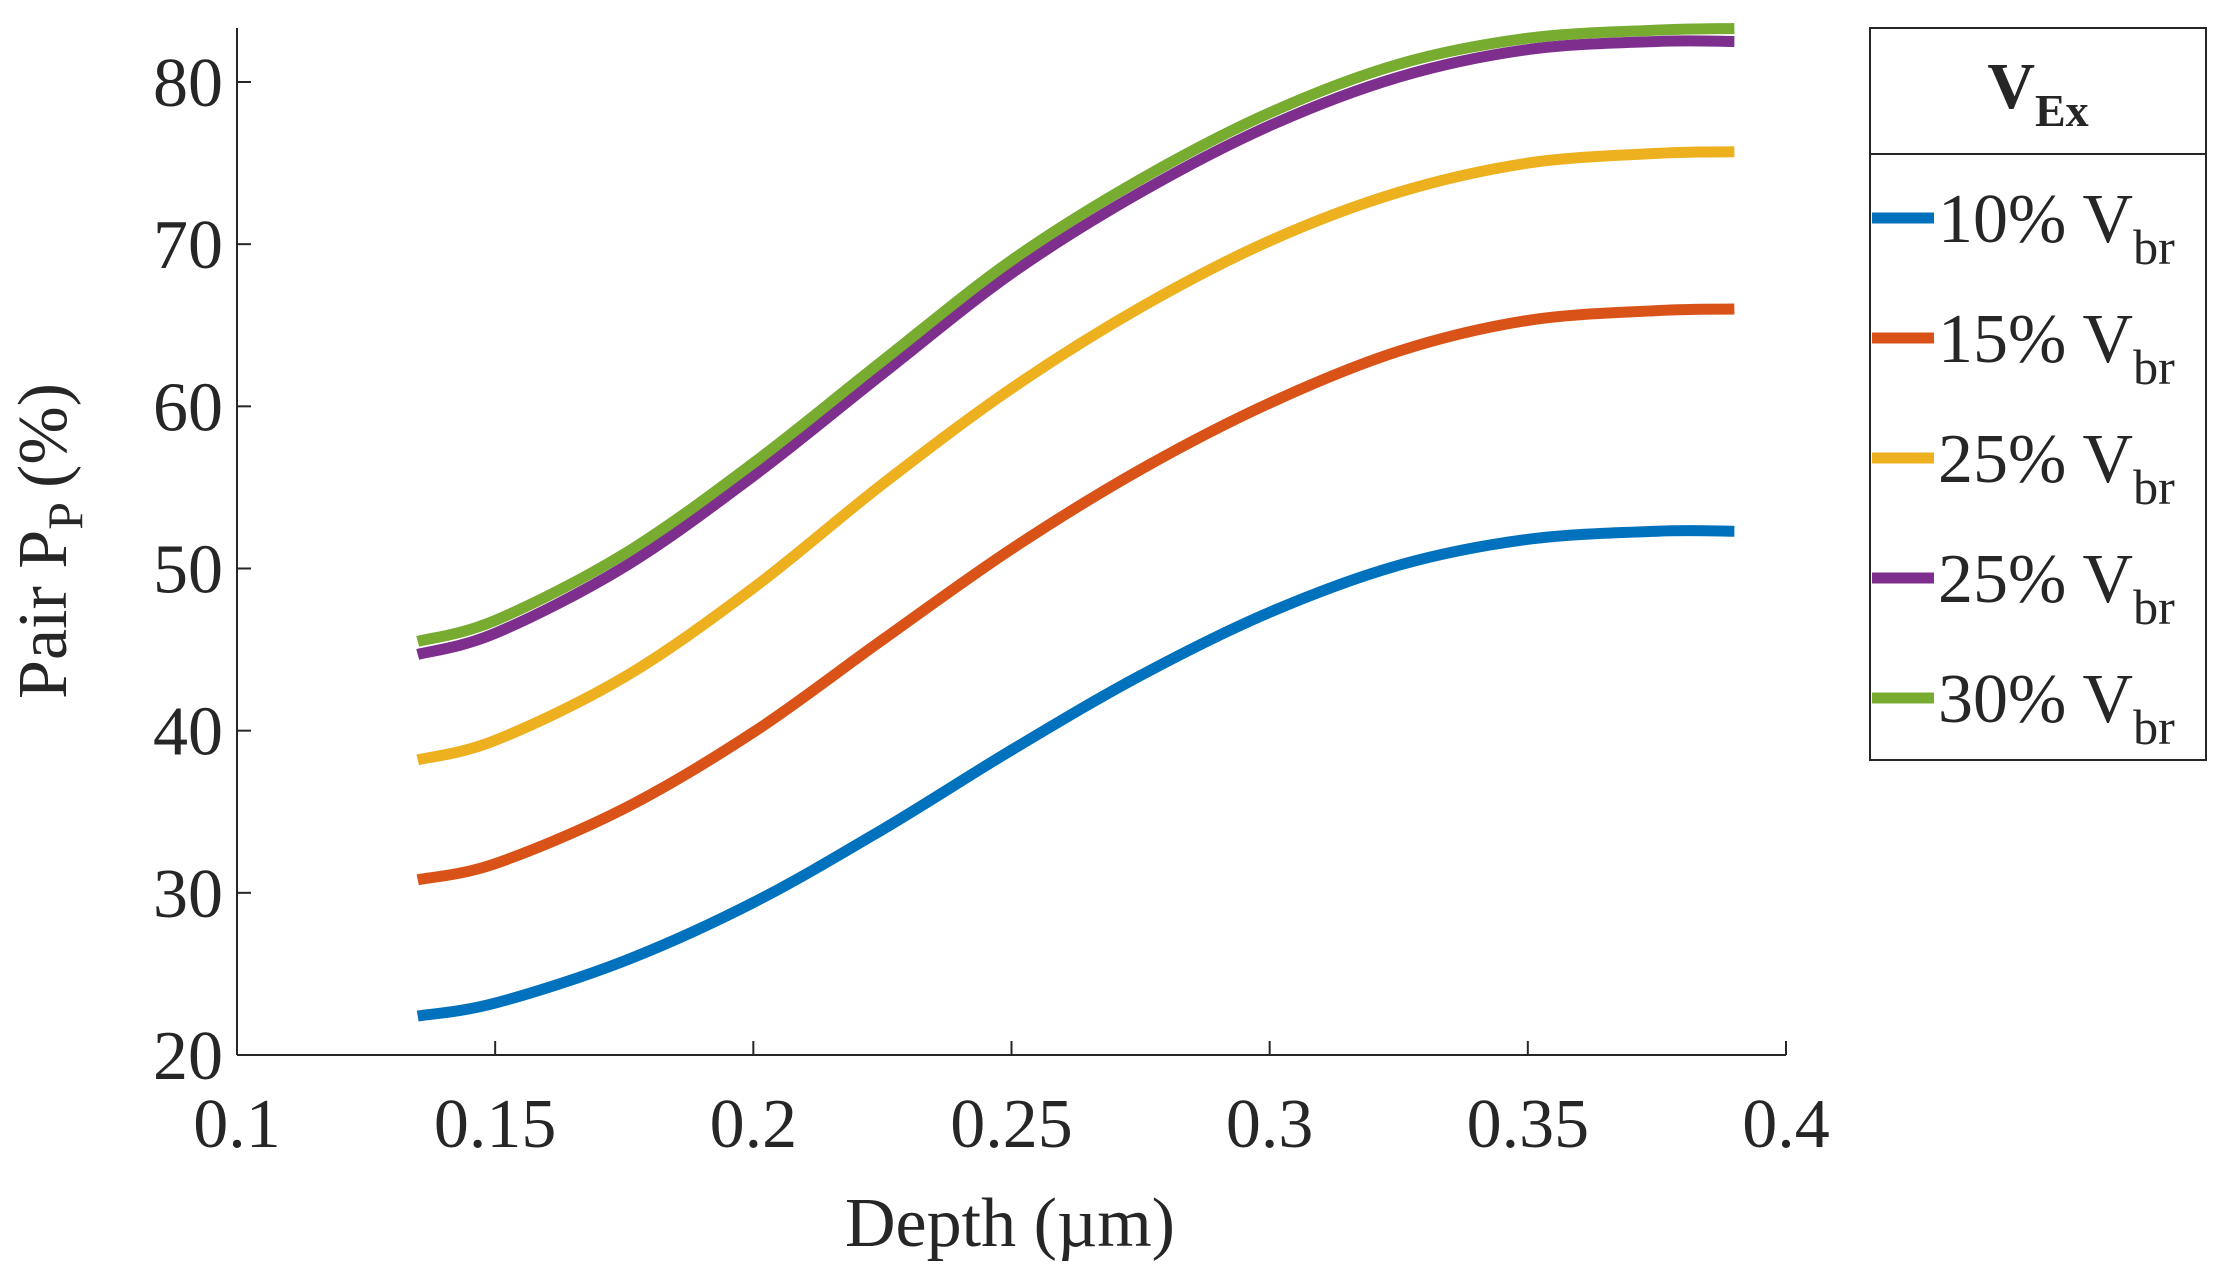 The image size is (2215, 1274). Describe the element at coordinates (188, 245) in the screenshot. I see `y-tick-label: 70` at that location.